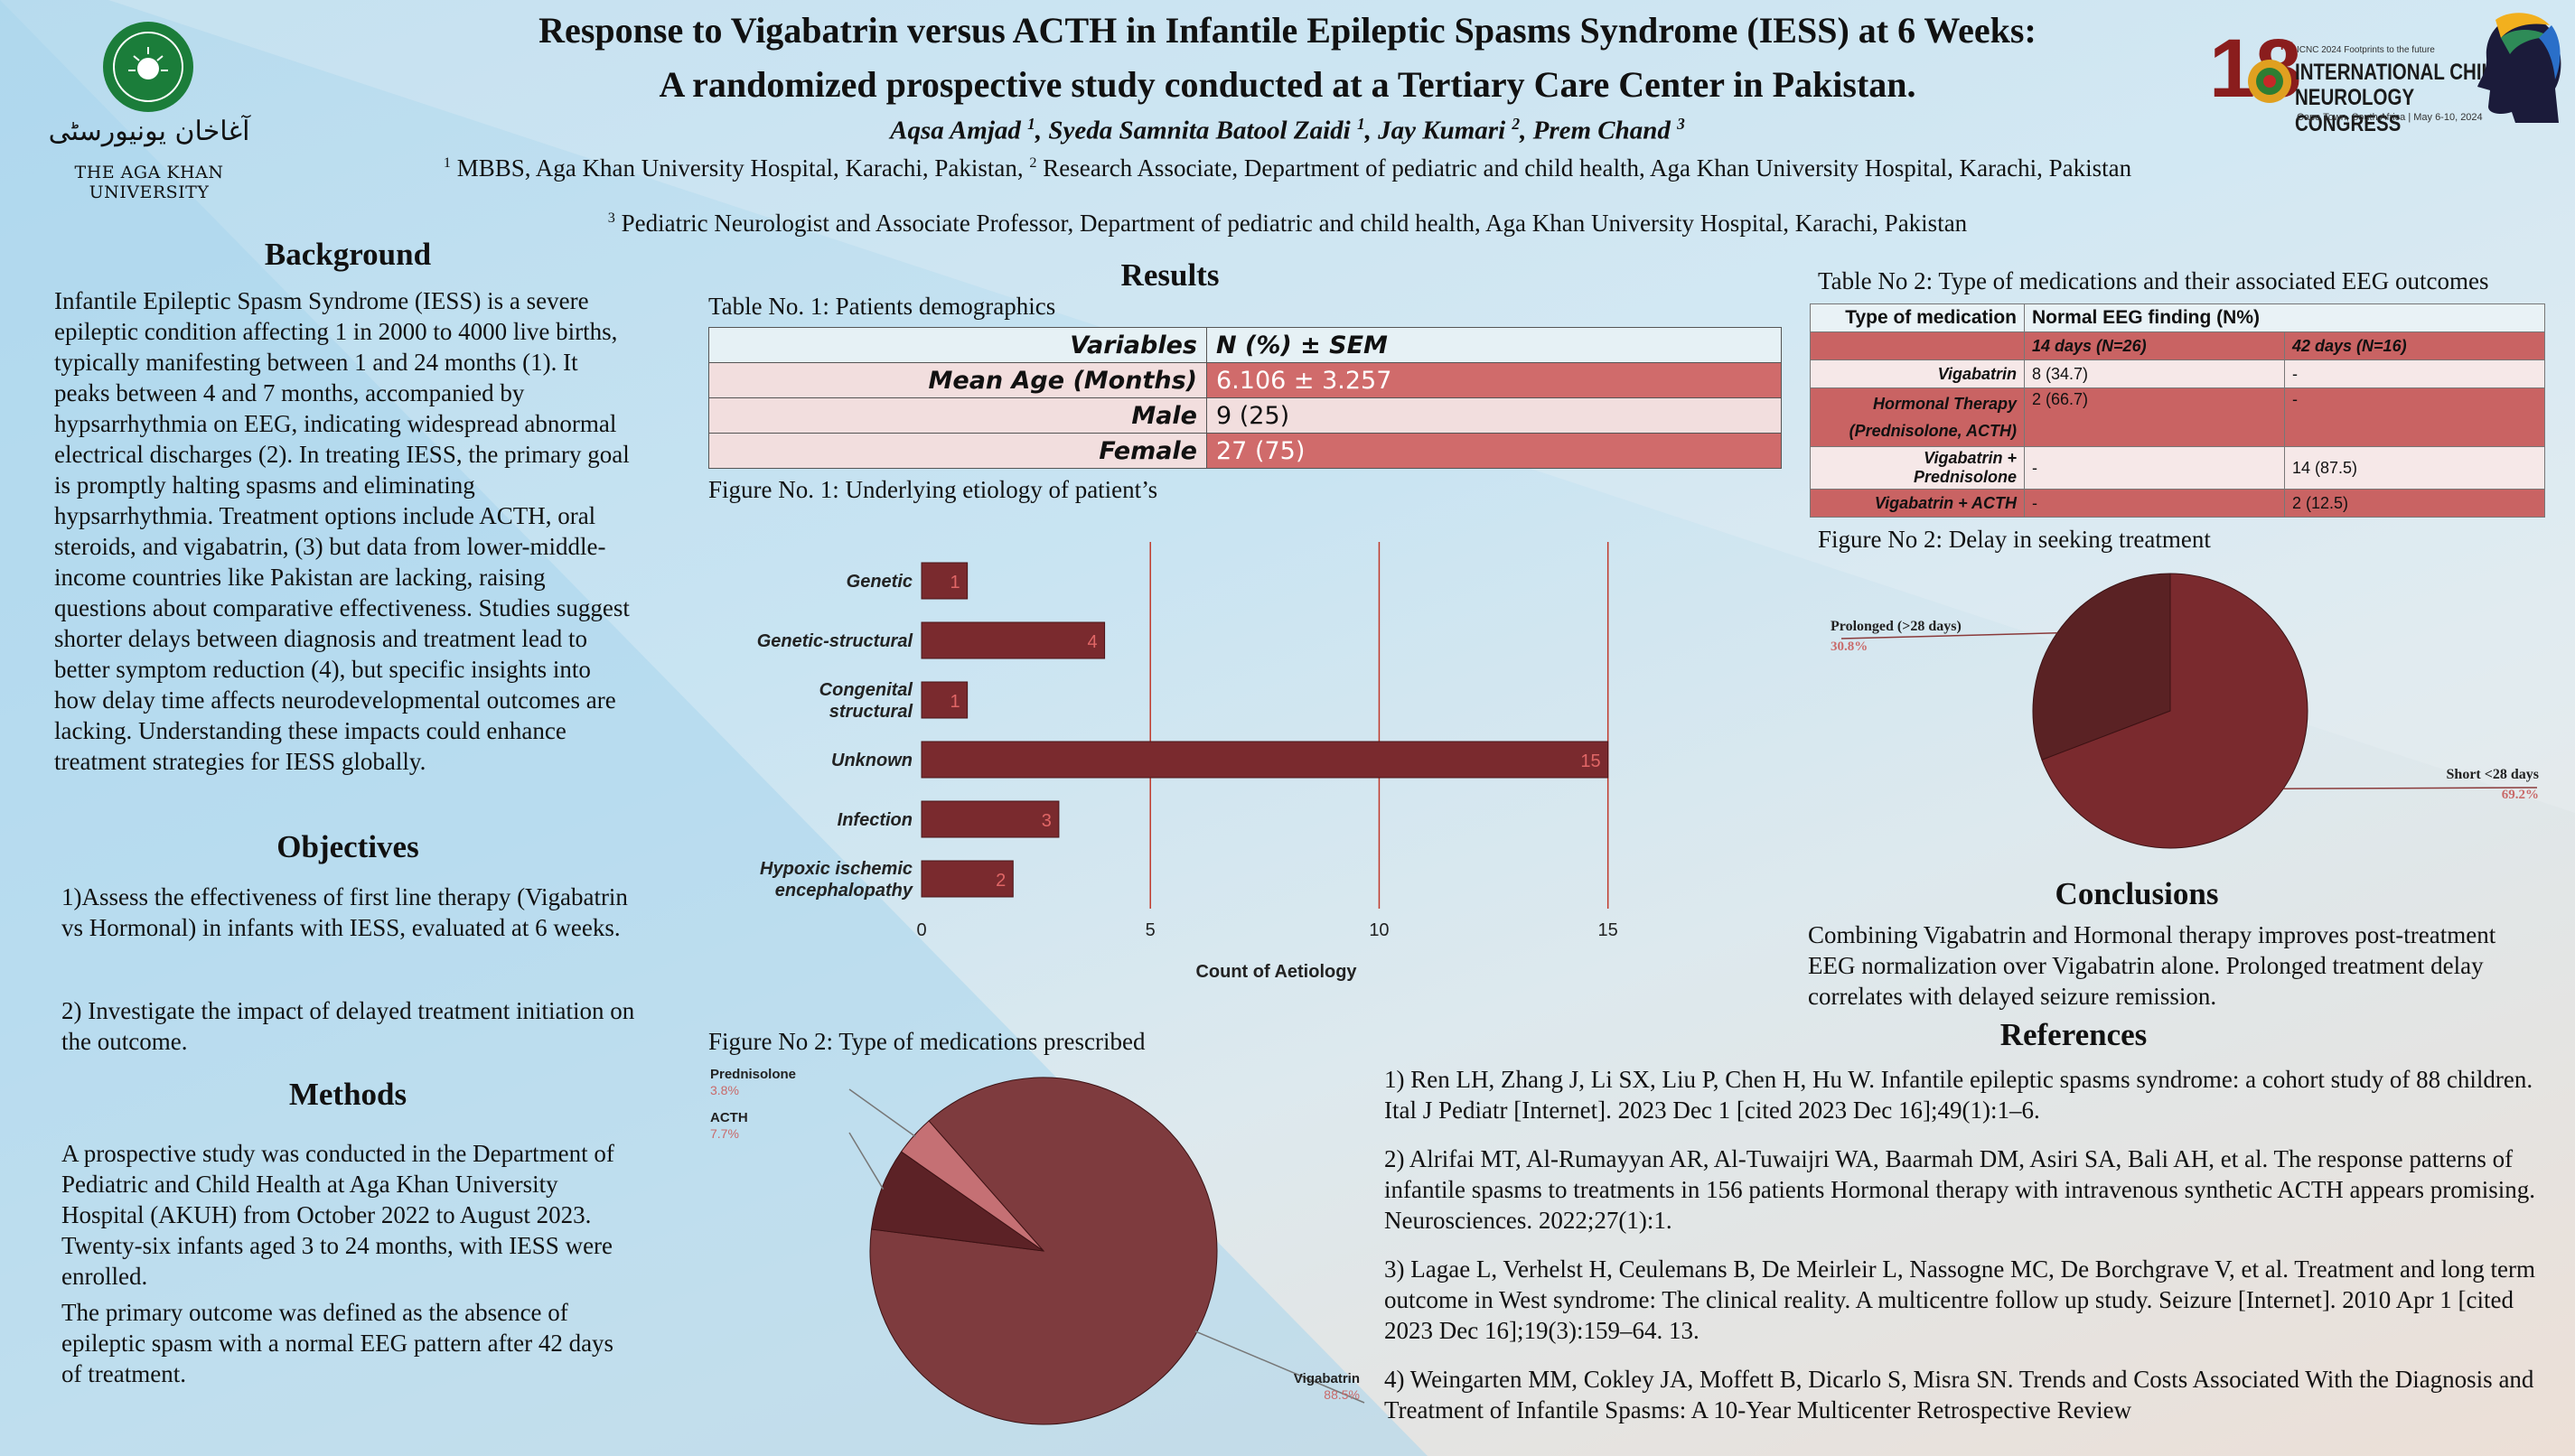  I want to click on category-label: structural, so click(871, 712).